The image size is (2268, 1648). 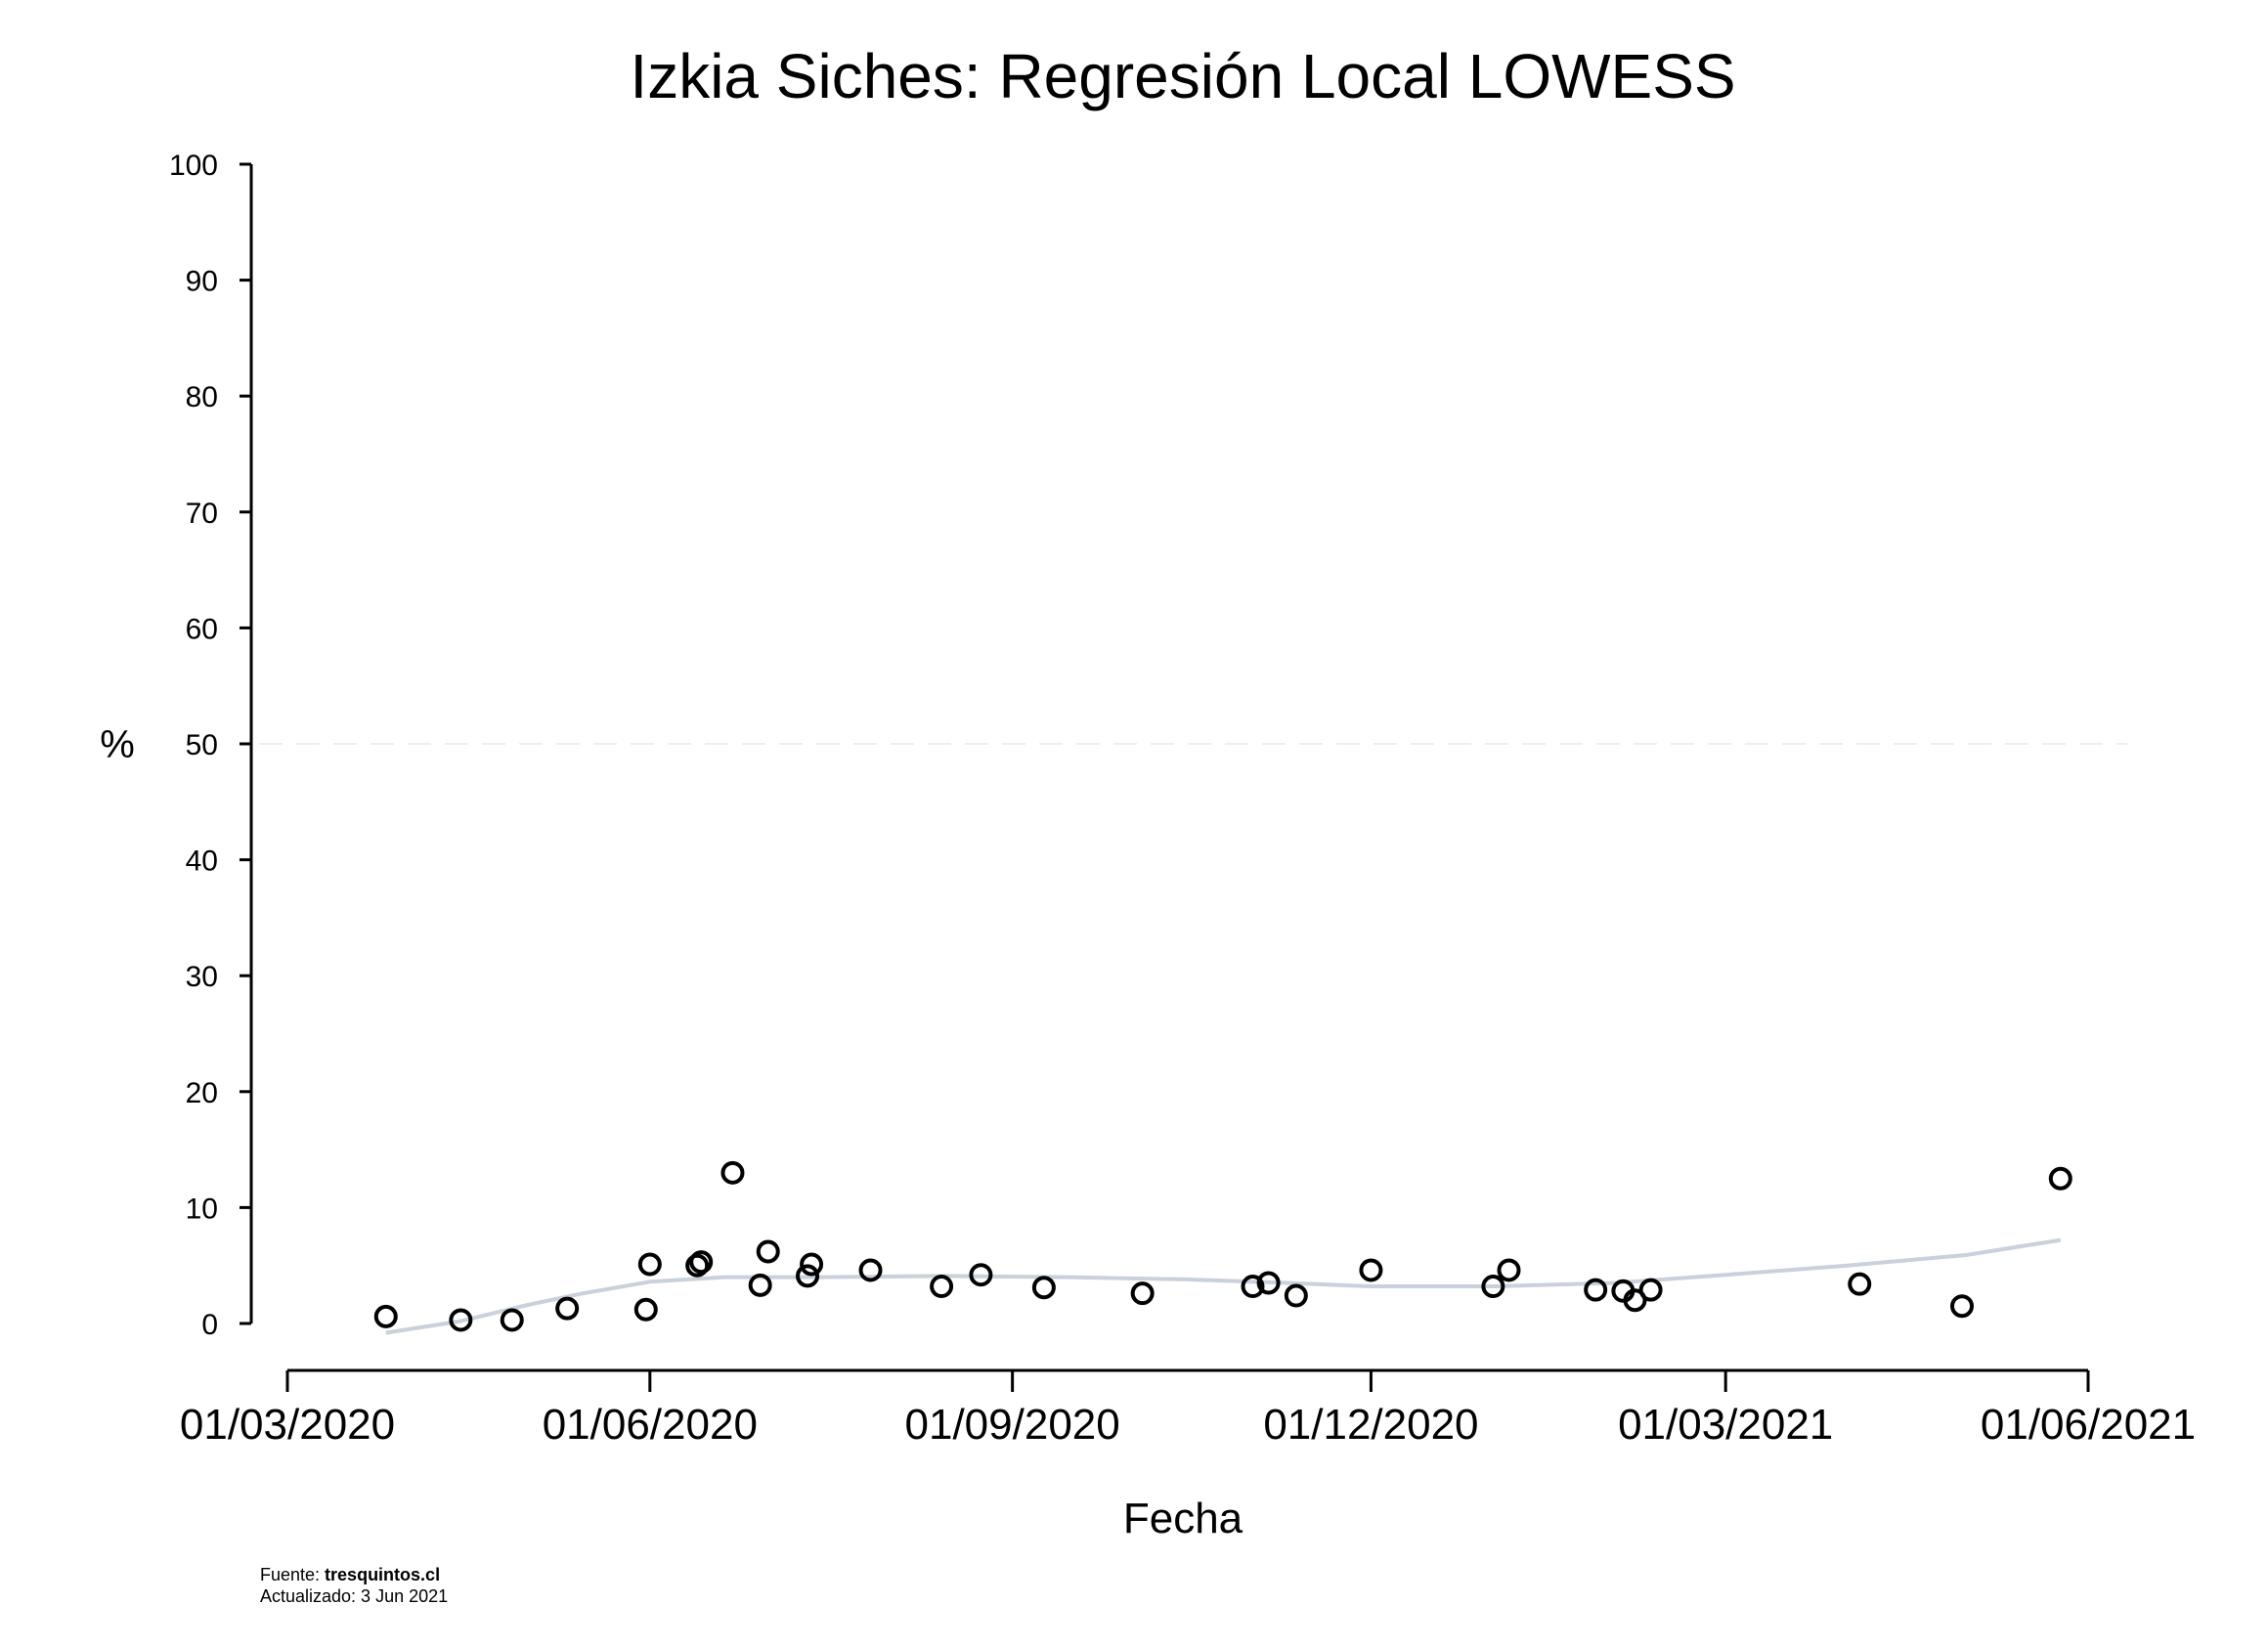 I want to click on scatter-points, so click(x=1222, y=1246).